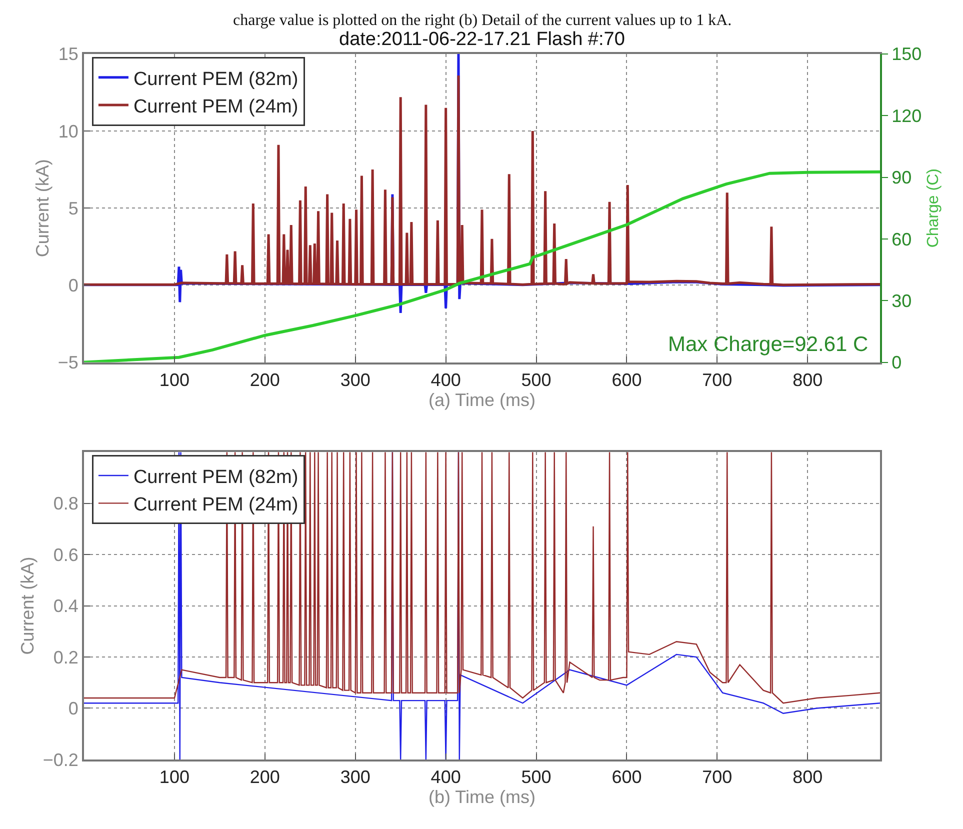  I want to click on y-tick-label: −0.2, so click(60, 760).